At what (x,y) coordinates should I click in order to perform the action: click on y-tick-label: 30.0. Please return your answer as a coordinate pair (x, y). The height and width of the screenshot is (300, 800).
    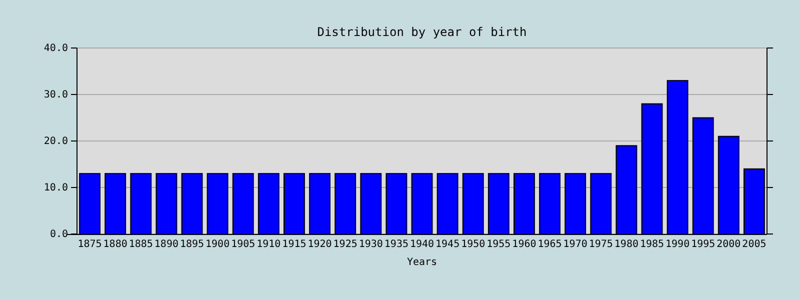
    Looking at the image, I should click on (56, 95).